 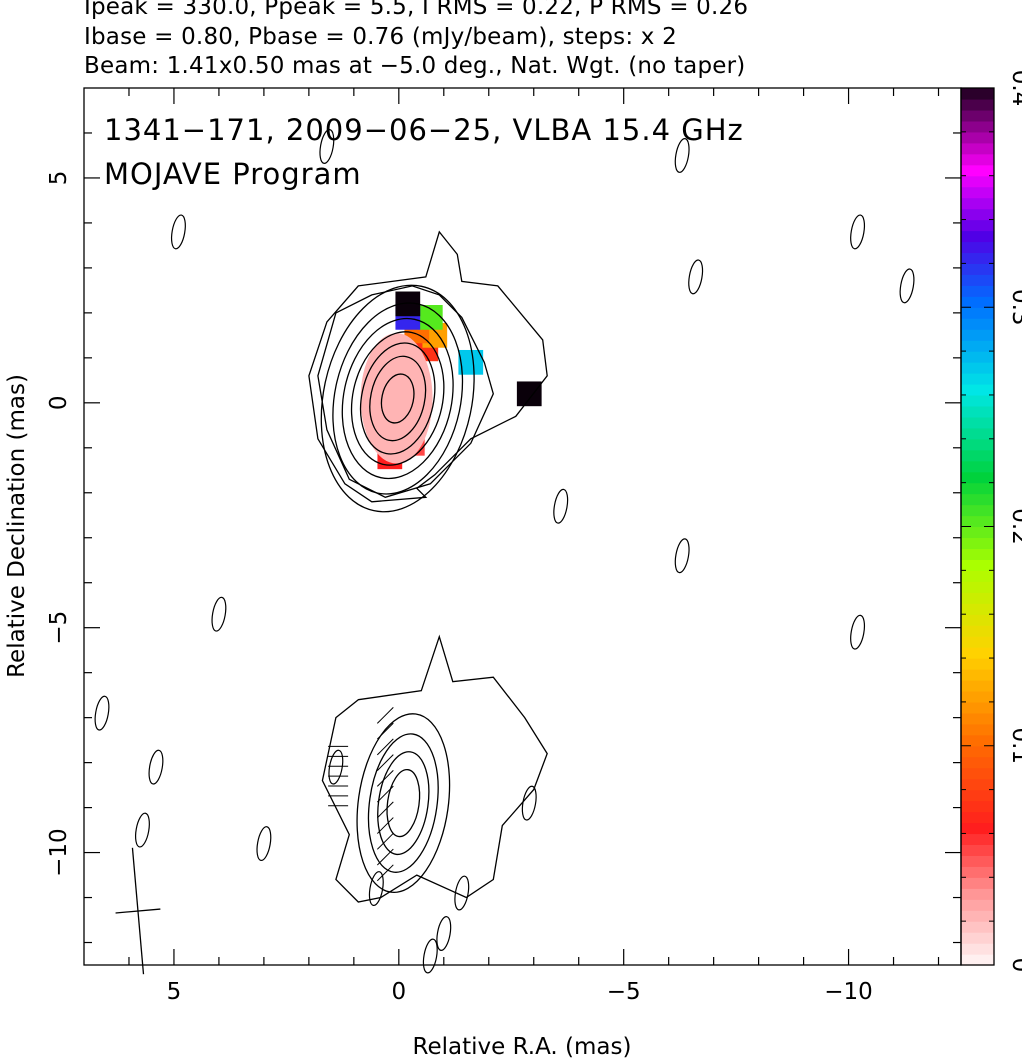 What do you see at coordinates (174, 992) in the screenshot?
I see `x-tick-label: 5` at bounding box center [174, 992].